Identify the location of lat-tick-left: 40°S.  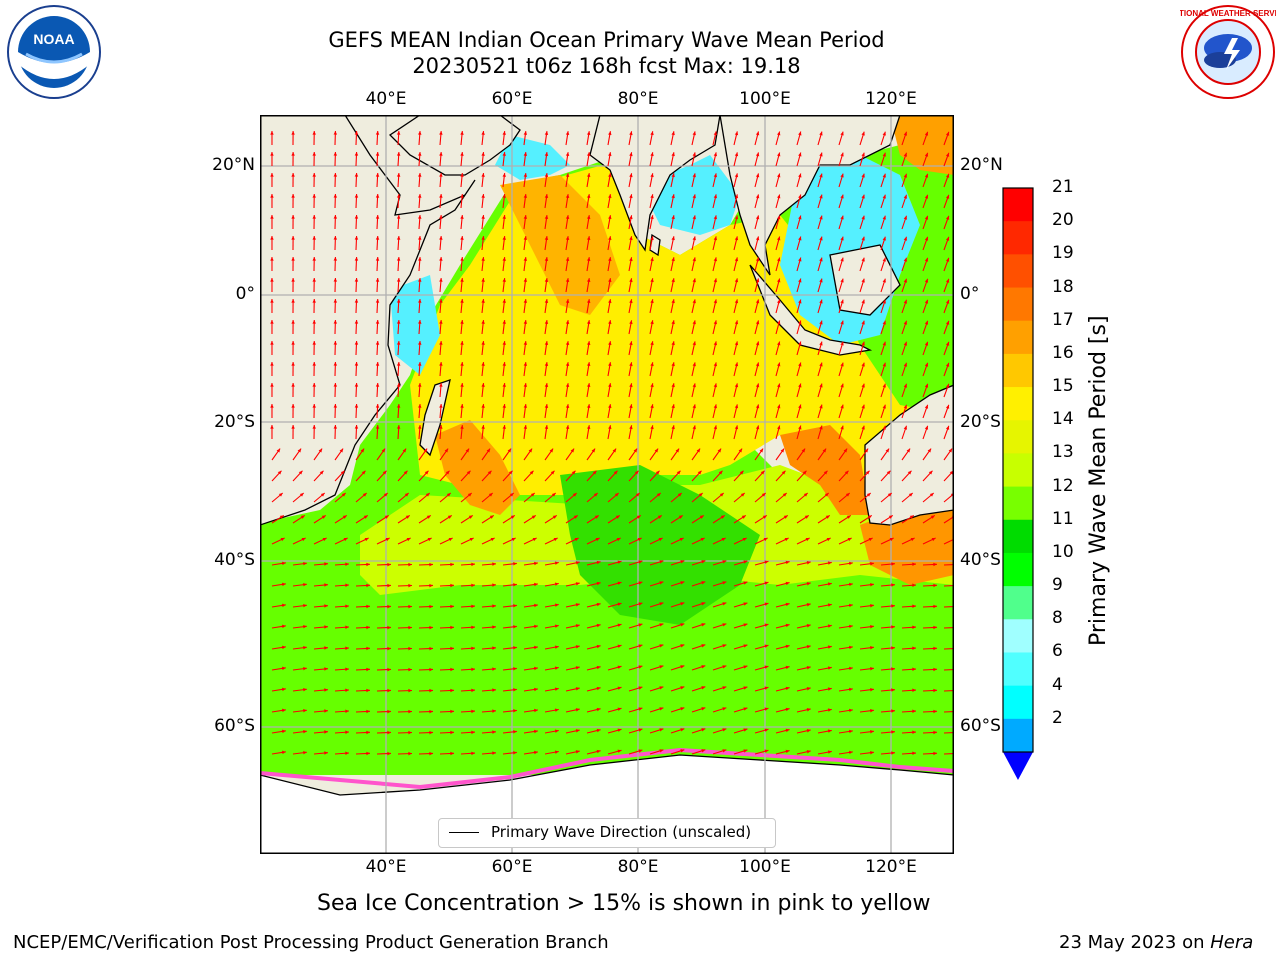
(234, 560).